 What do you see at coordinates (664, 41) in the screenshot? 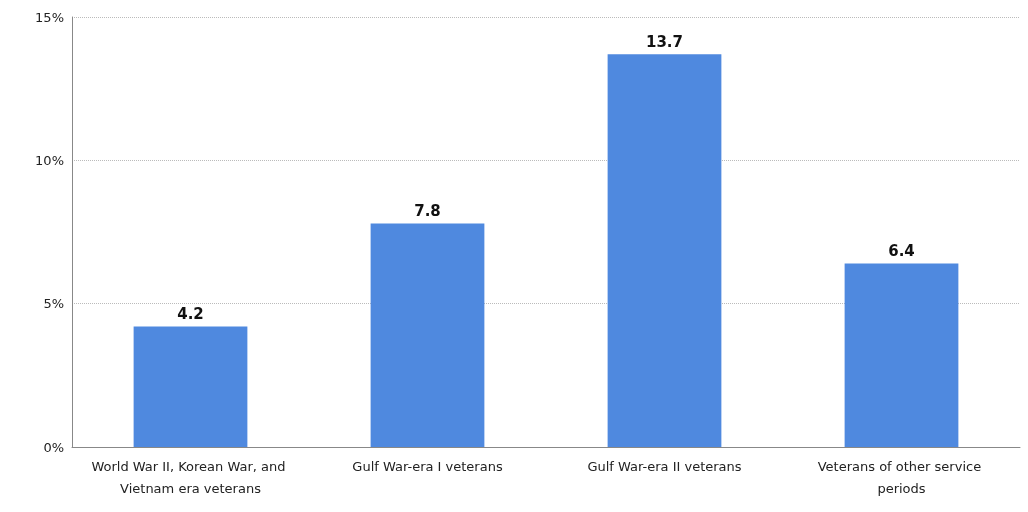
I see `data-label: 13.7` at bounding box center [664, 41].